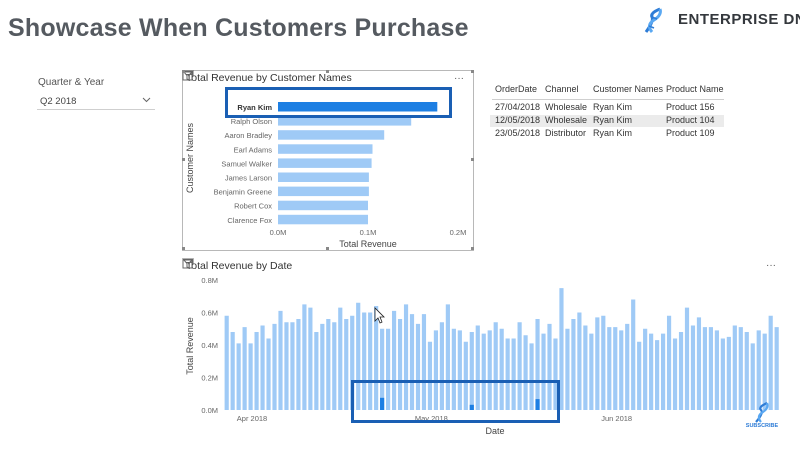 The width and height of the screenshot is (800, 455). What do you see at coordinates (537, 404) in the screenshot?
I see `selected-date-bar` at bounding box center [537, 404].